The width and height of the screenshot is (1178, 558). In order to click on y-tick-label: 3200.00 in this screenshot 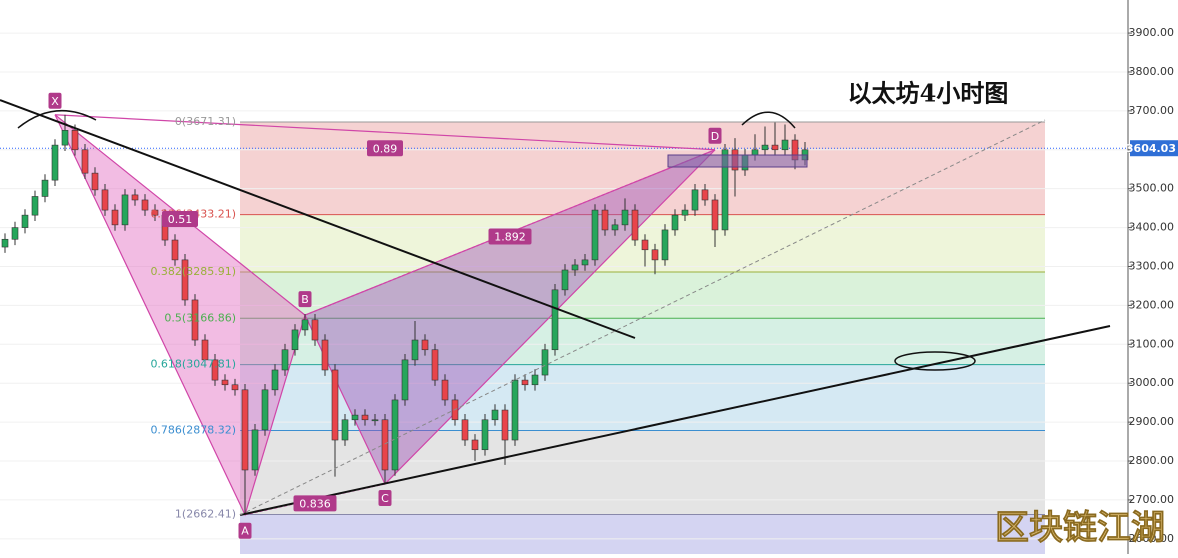, I will do `click(1152, 304)`.